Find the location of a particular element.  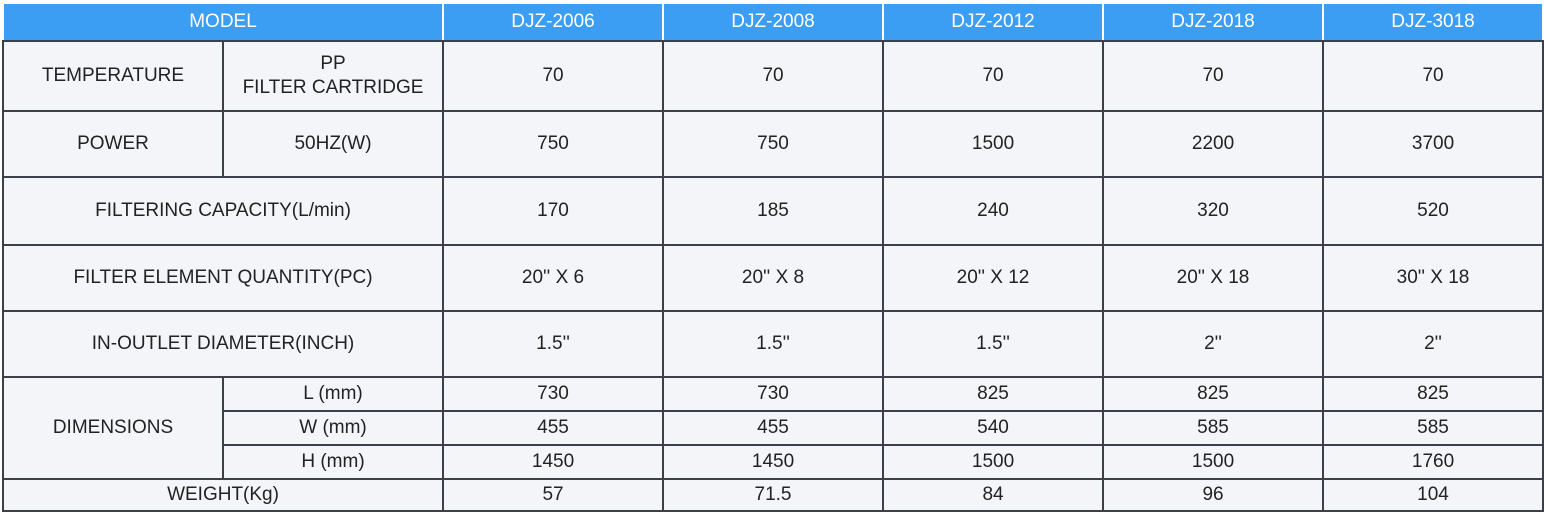

value-cell: 20'' X 18 is located at coordinates (1213, 278).